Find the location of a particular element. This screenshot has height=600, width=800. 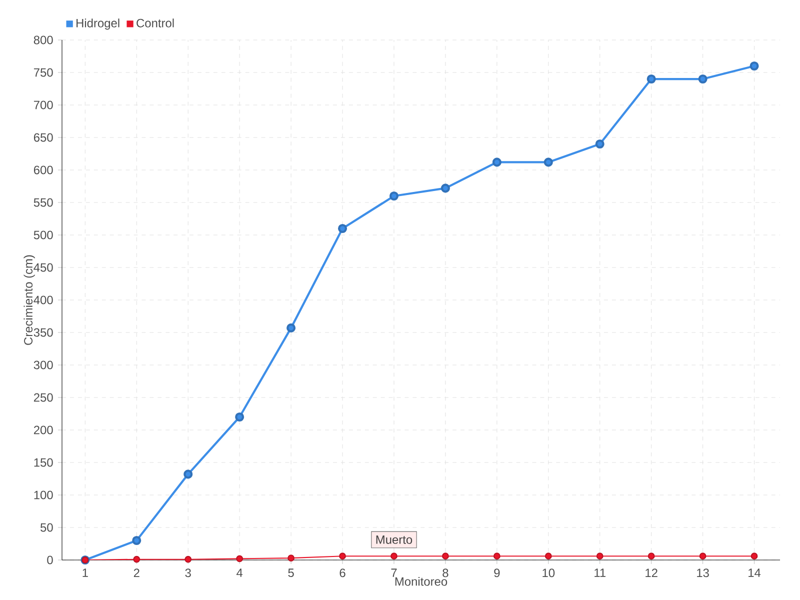

x-tick-label: 14 is located at coordinates (754, 572).